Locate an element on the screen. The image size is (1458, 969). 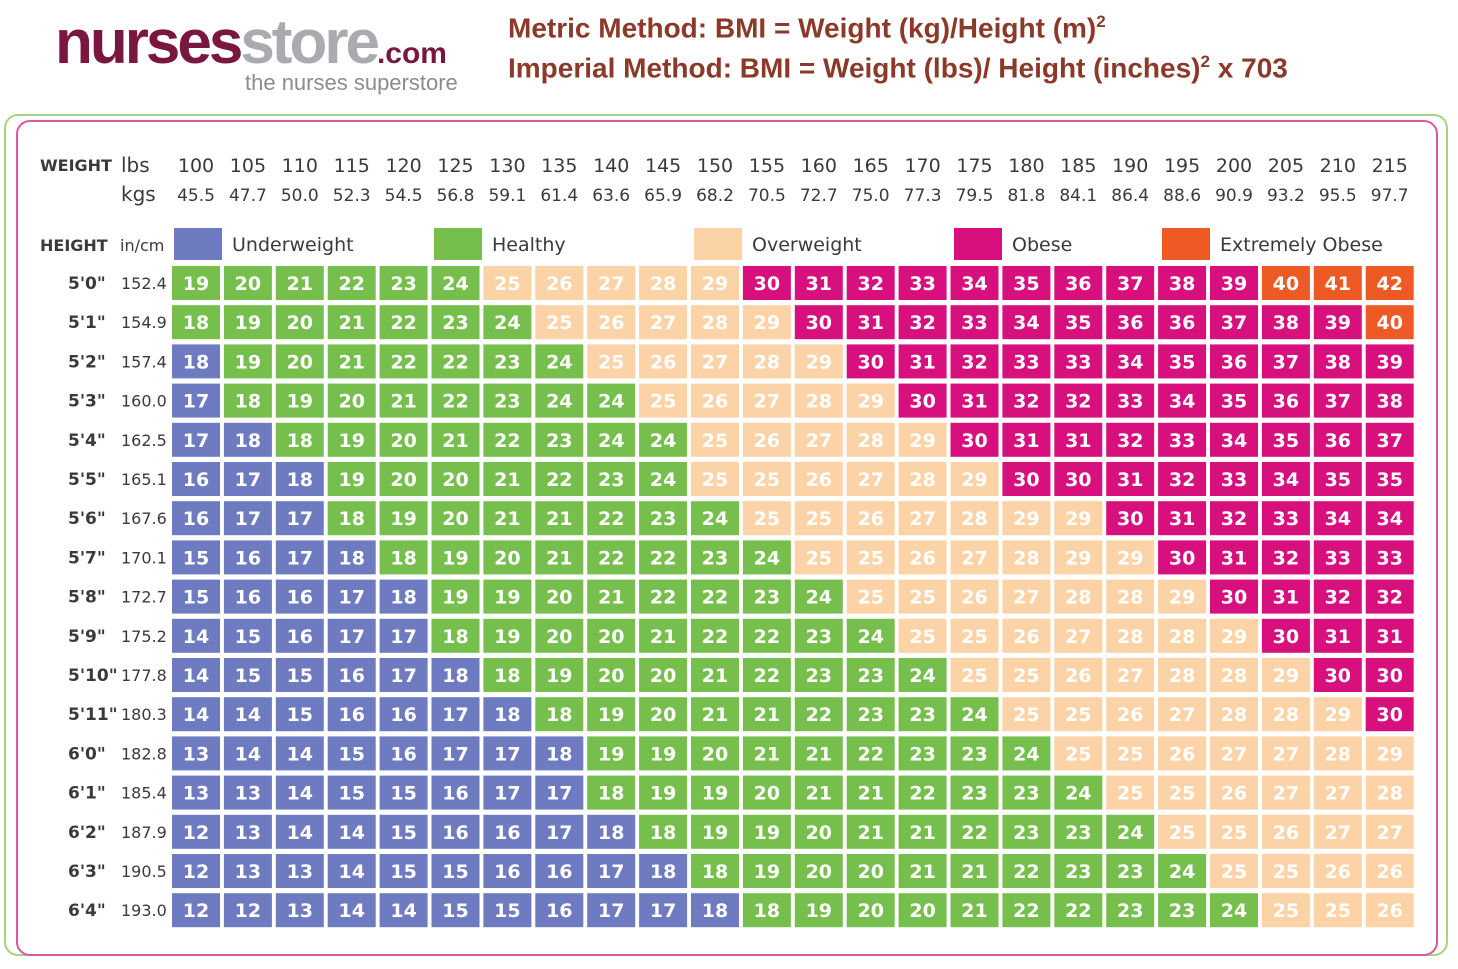
bmi-value-label: 32 is located at coordinates (1078, 402).